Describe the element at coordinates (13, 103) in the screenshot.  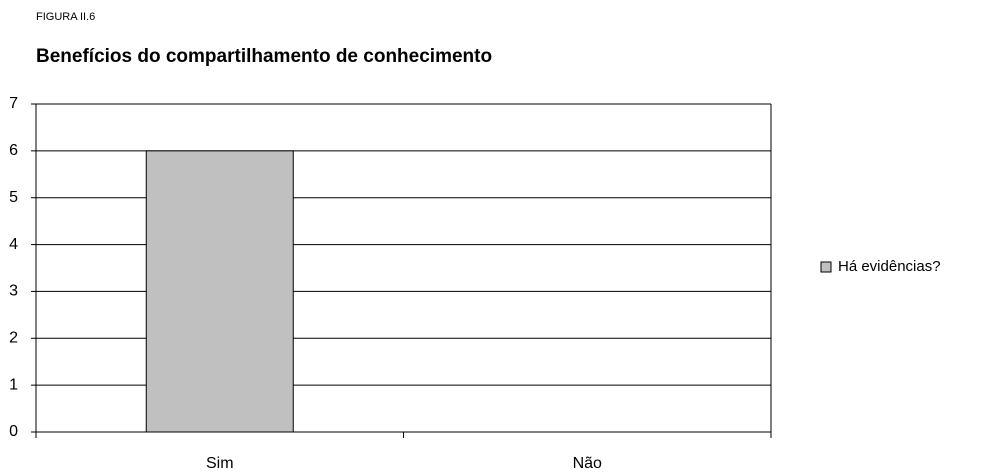
I see `y-tick-label: 7` at that location.